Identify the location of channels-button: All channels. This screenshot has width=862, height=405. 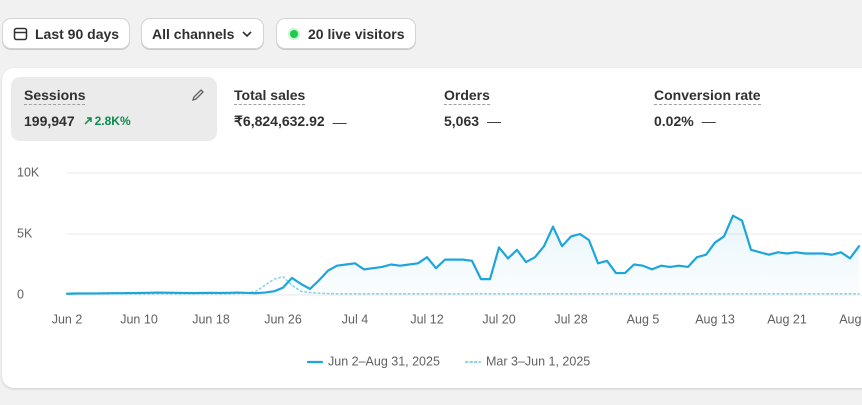
(203, 33).